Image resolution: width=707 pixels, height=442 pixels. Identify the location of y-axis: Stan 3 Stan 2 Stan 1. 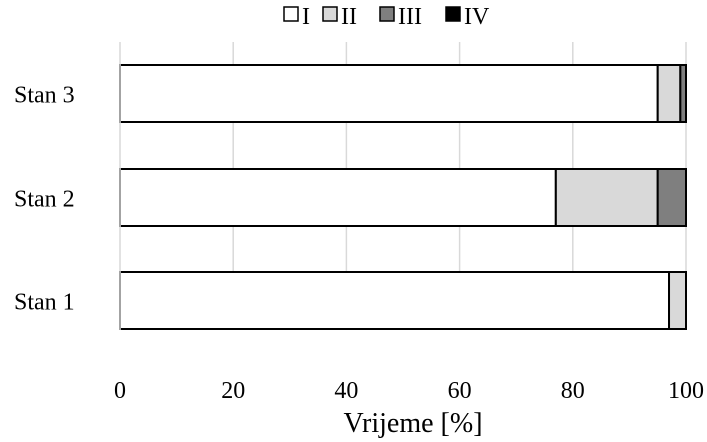
(44, 199).